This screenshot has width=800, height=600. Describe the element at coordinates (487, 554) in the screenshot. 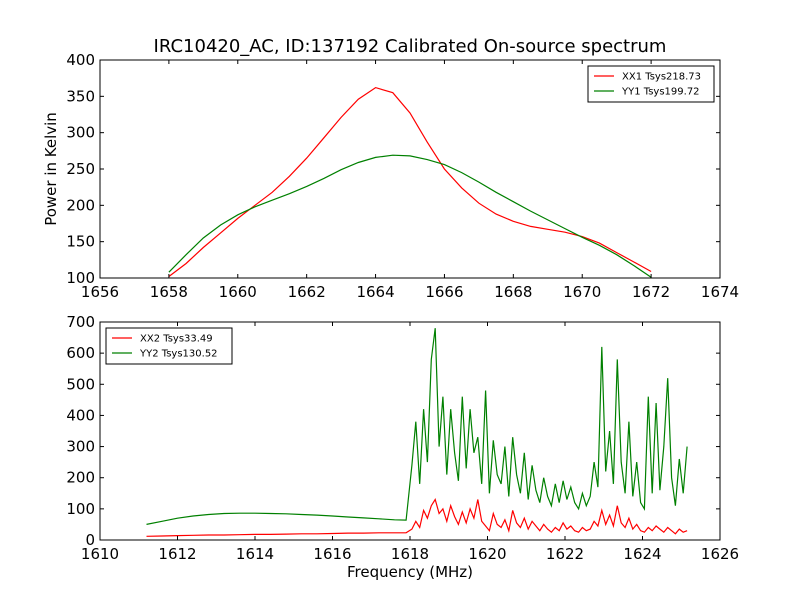

I see `x-tick-label: 1620` at that location.